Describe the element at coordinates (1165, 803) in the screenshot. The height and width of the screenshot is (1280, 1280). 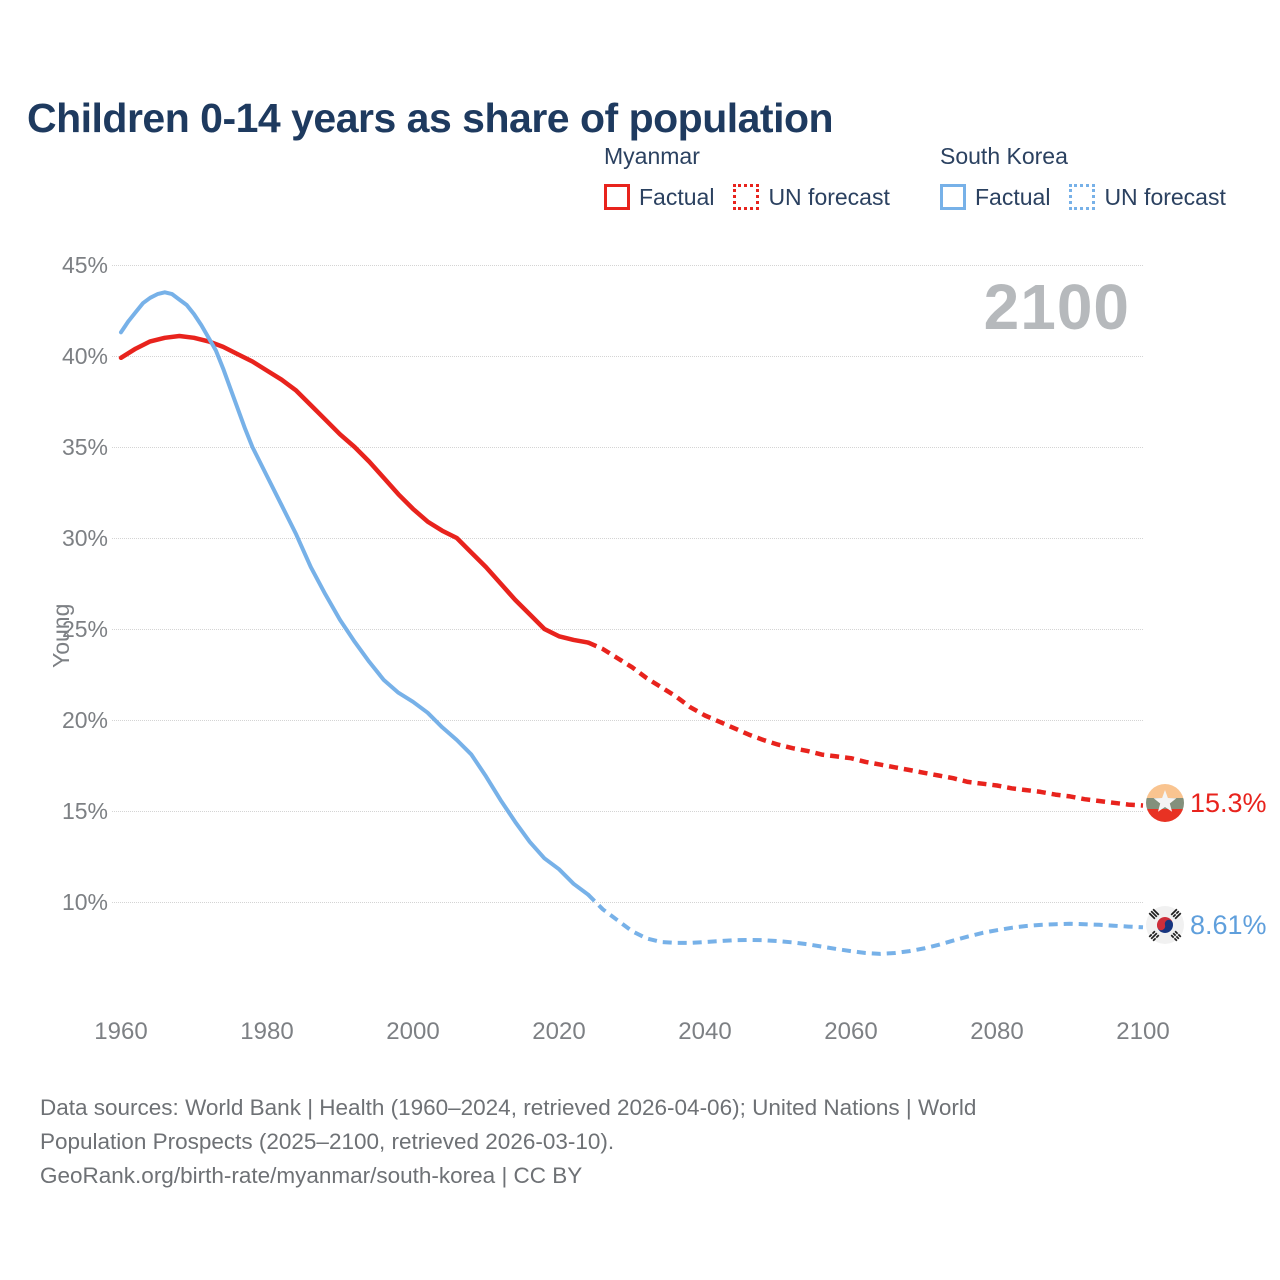
I see `myanmar-flag-icon` at that location.